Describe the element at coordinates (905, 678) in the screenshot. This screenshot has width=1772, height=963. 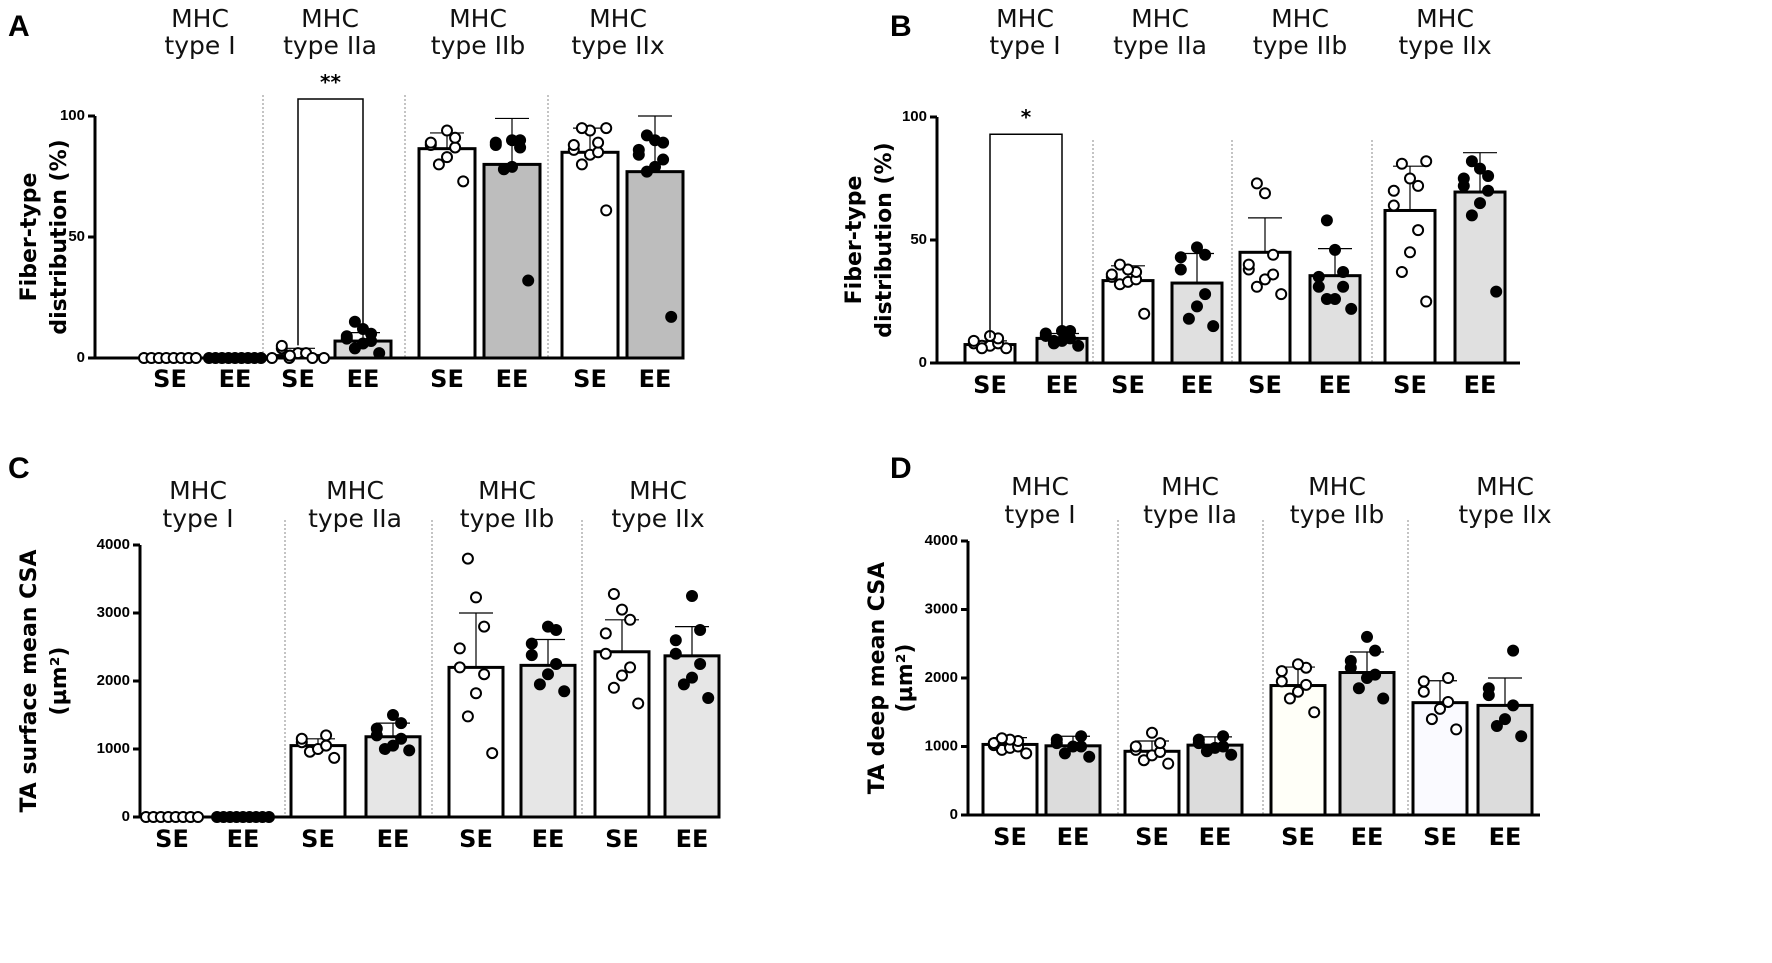
I see `y-axis-label: (µm²)` at that location.